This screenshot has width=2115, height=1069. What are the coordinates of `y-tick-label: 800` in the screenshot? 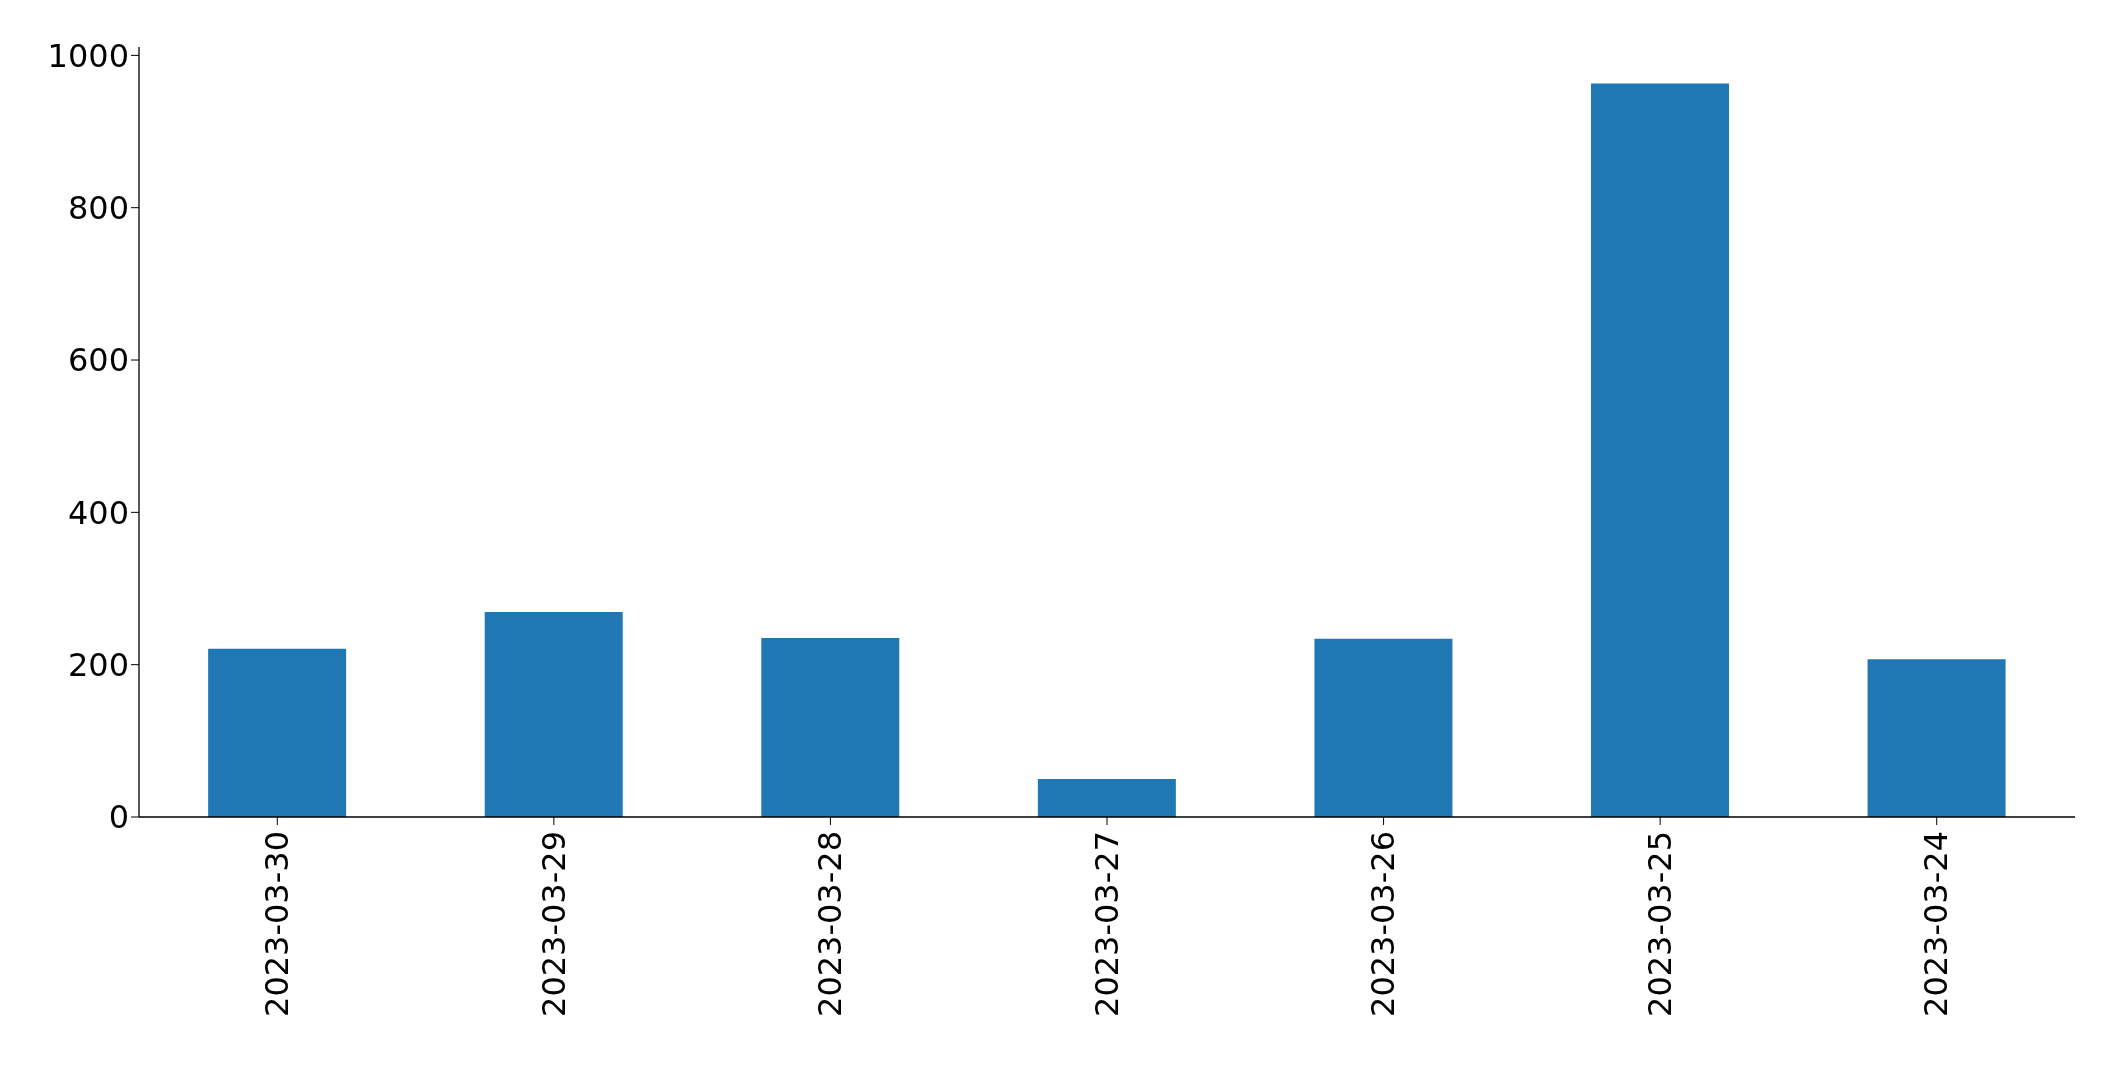 It's located at (98, 208).